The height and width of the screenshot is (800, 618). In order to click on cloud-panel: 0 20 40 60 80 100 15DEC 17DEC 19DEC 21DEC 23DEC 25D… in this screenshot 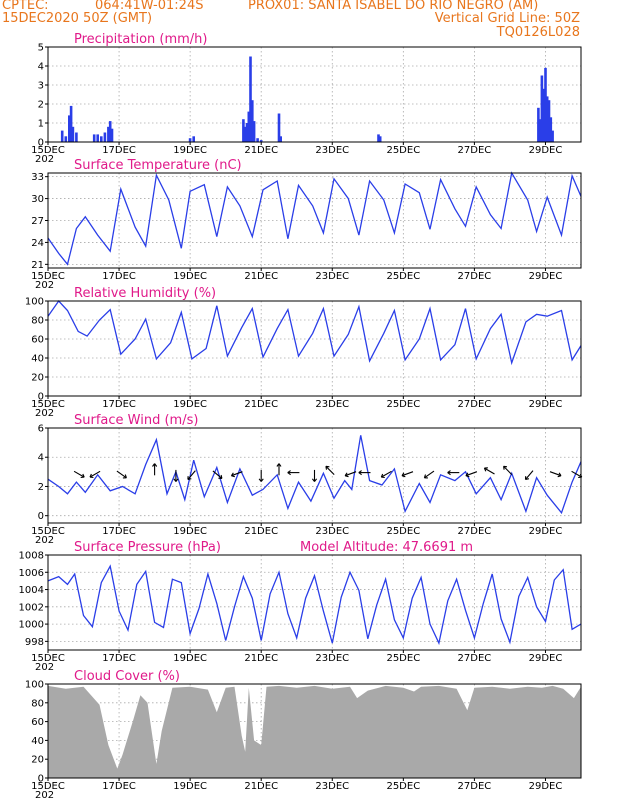, I will do `click(303, 734)`.